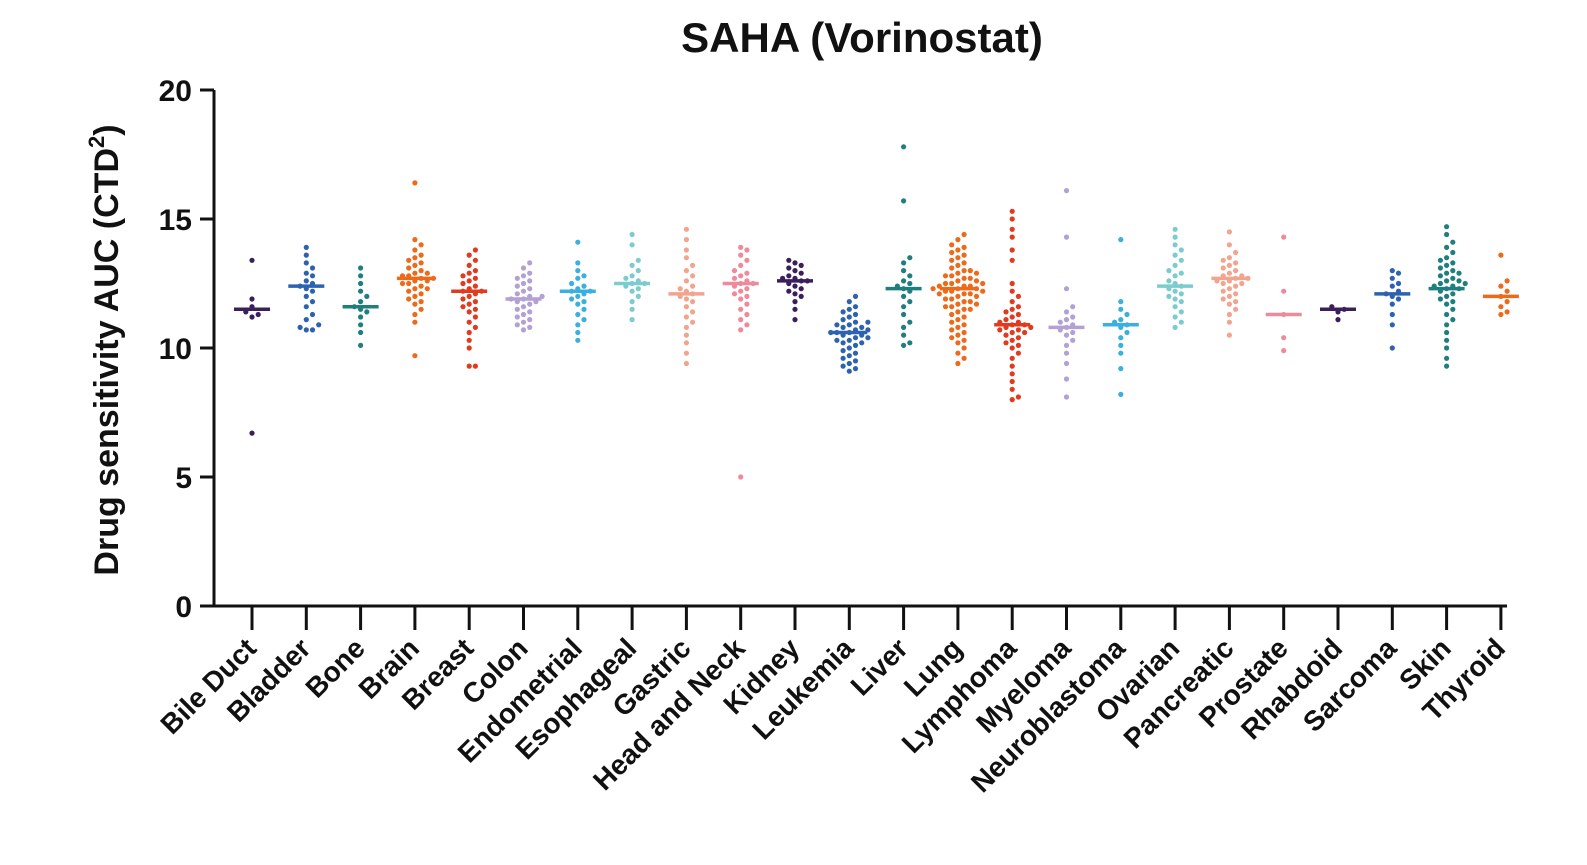 The width and height of the screenshot is (1587, 865). What do you see at coordinates (862, 37) in the screenshot?
I see `chart-title: SAHA (Vorinostat)` at bounding box center [862, 37].